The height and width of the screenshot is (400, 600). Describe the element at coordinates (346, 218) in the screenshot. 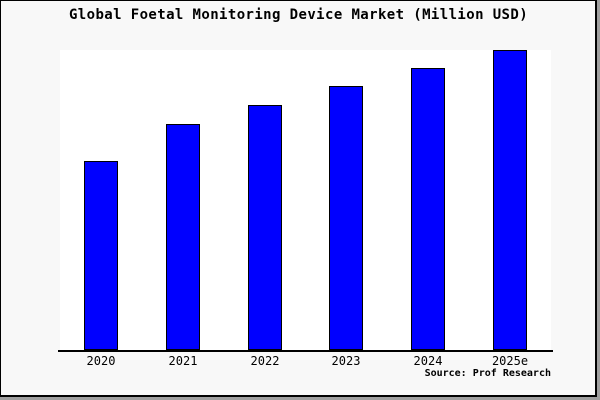

I see `bar-2023` at that location.